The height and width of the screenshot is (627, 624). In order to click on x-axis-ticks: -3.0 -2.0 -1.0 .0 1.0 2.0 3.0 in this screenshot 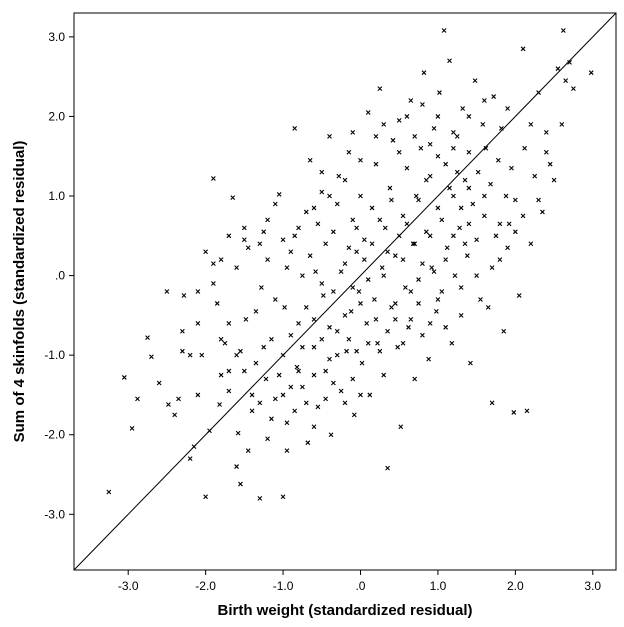, I will do `click(359, 581)`.